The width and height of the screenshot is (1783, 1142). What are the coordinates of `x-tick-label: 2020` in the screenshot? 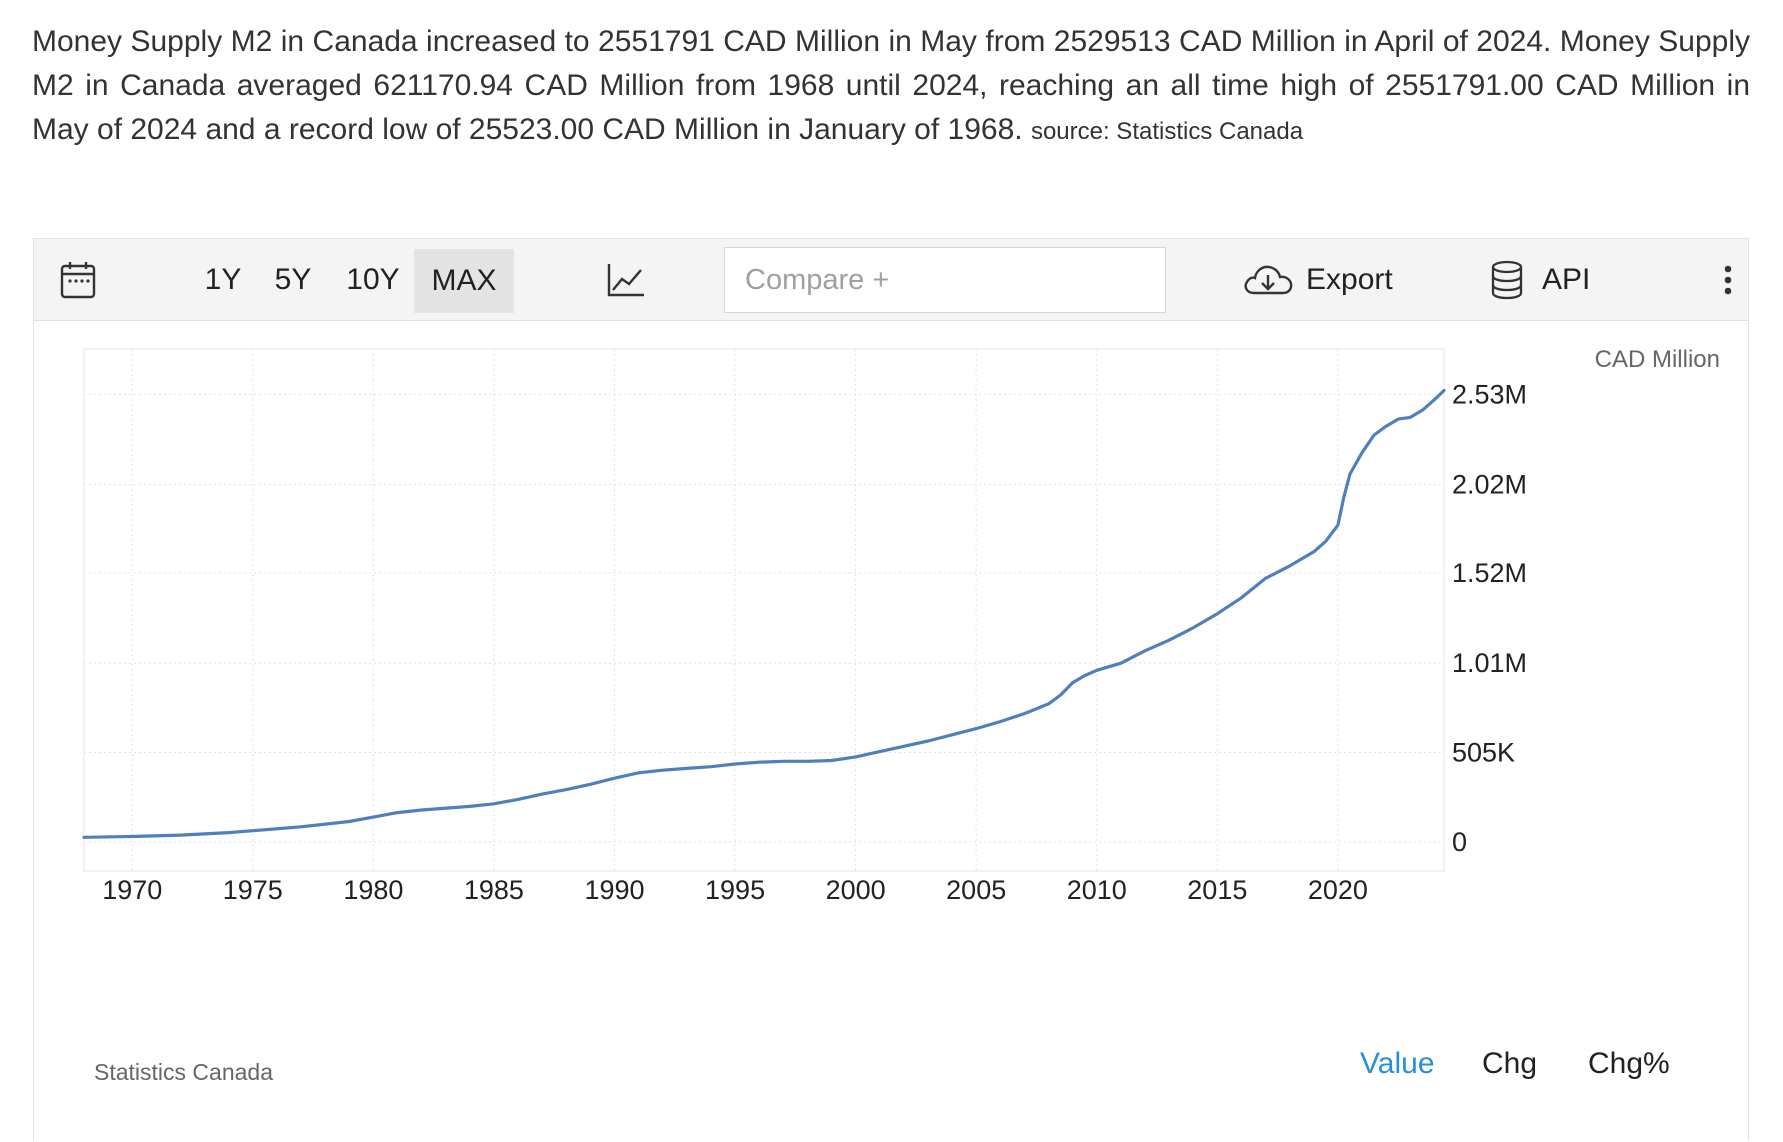 It's located at (1338, 890).